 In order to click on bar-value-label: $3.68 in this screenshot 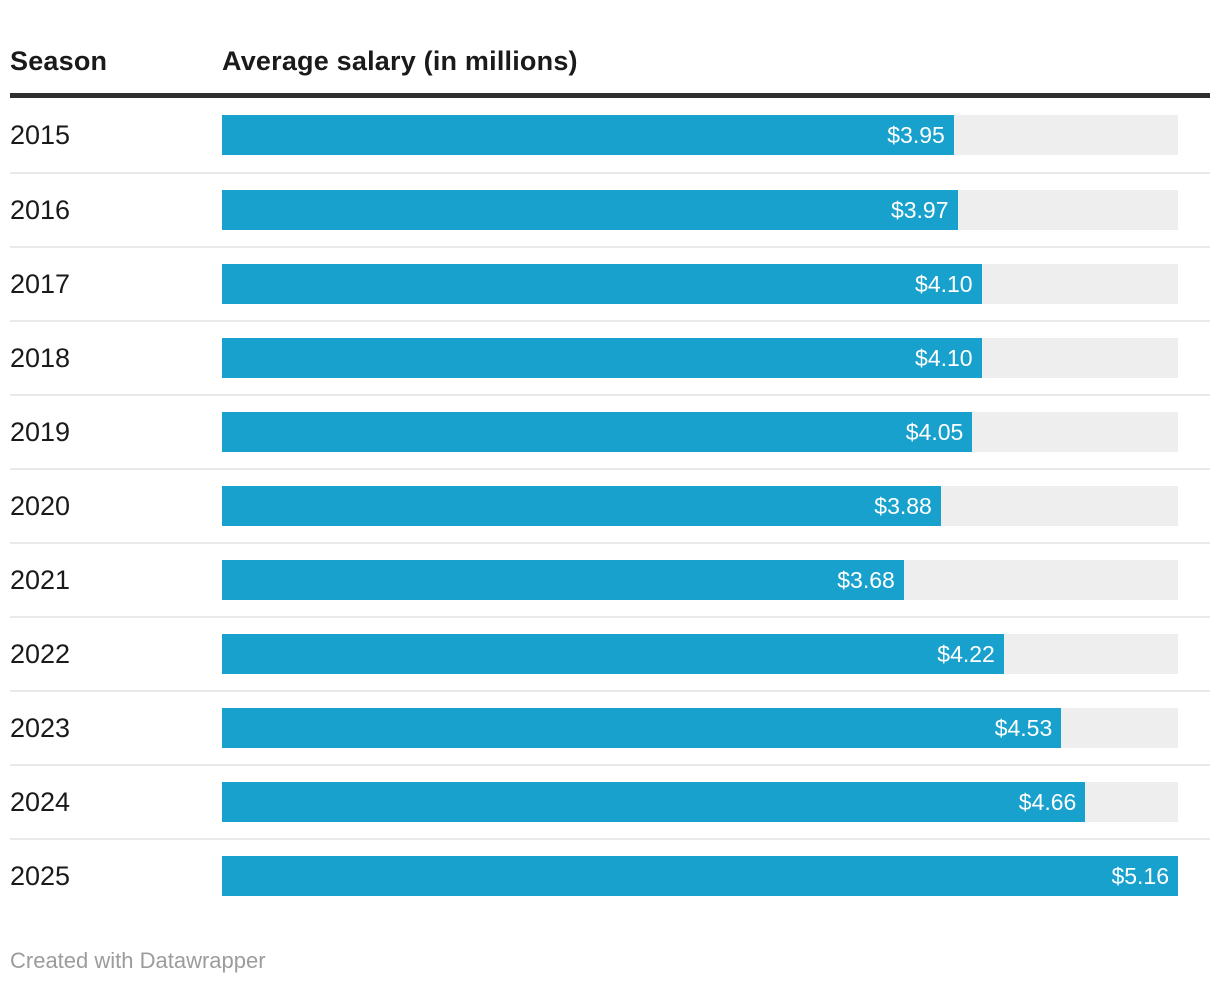, I will do `click(866, 579)`.